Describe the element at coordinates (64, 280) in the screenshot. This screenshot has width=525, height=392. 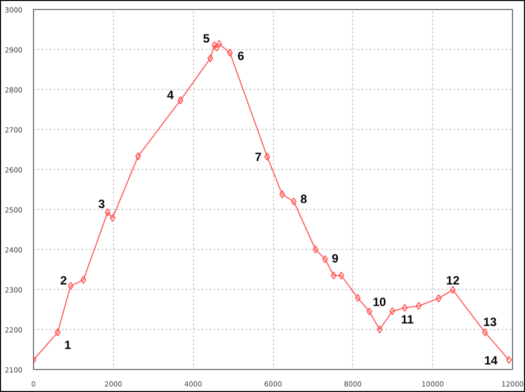
I see `annotation: 2` at that location.